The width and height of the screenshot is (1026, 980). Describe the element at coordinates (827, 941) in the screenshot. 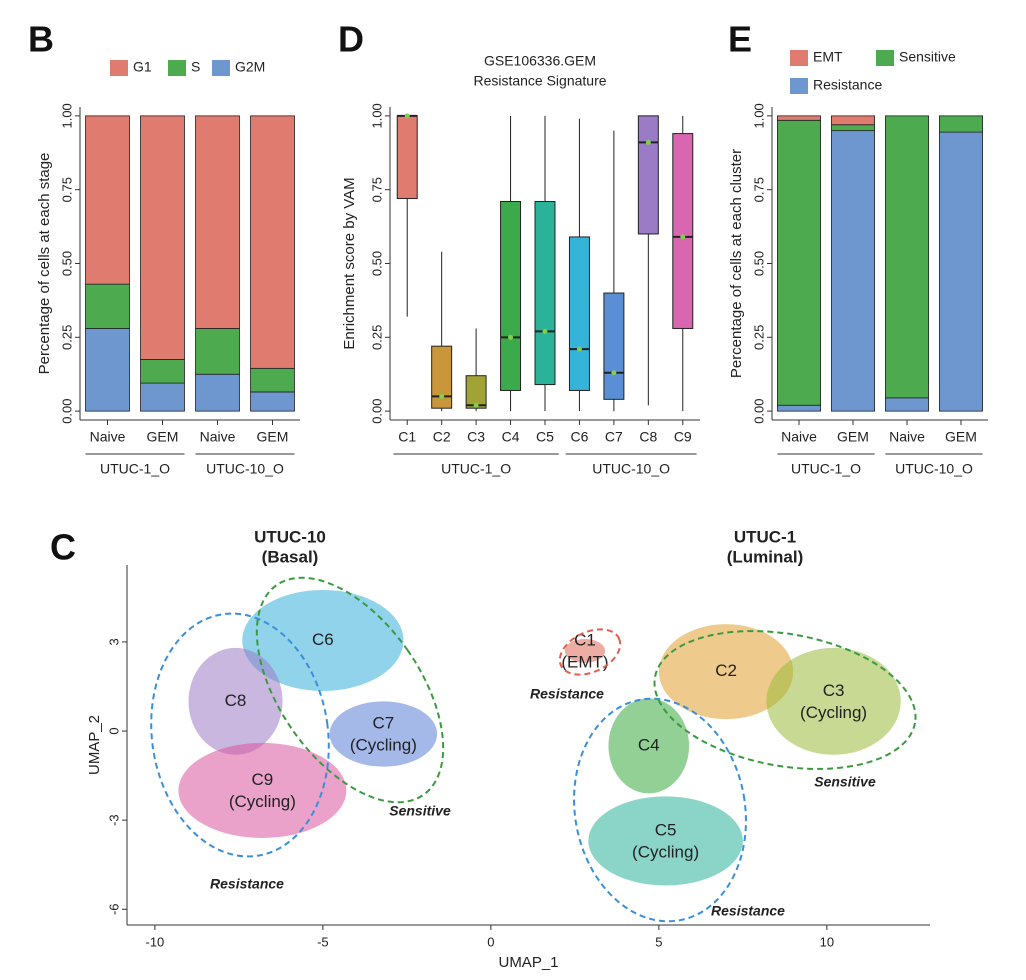

I see `x-tick-label: 10` at that location.